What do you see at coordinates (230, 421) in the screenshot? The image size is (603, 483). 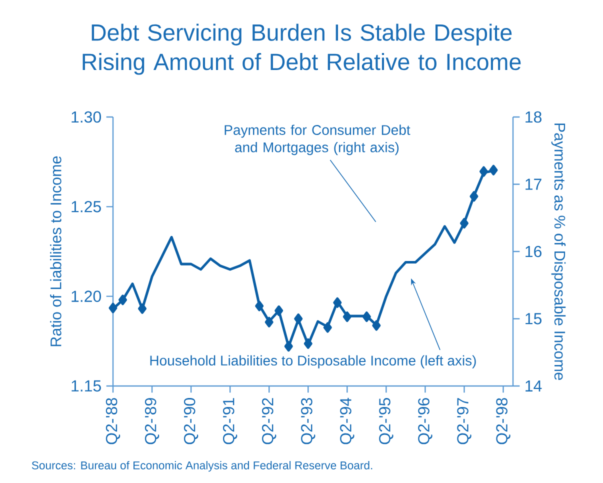 I see `x-tick-label: Q2-'91` at bounding box center [230, 421].